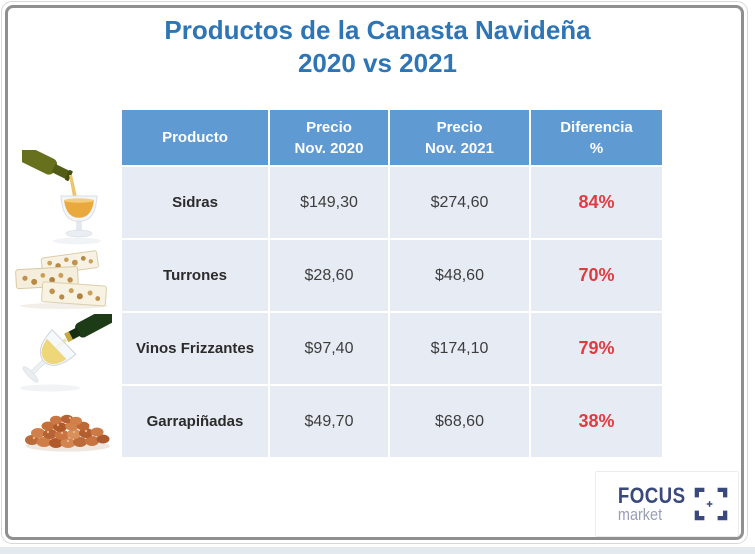 This screenshot has height=554, width=755. Describe the element at coordinates (459, 202) in the screenshot. I see `price-2021-cell: $274,60` at that location.